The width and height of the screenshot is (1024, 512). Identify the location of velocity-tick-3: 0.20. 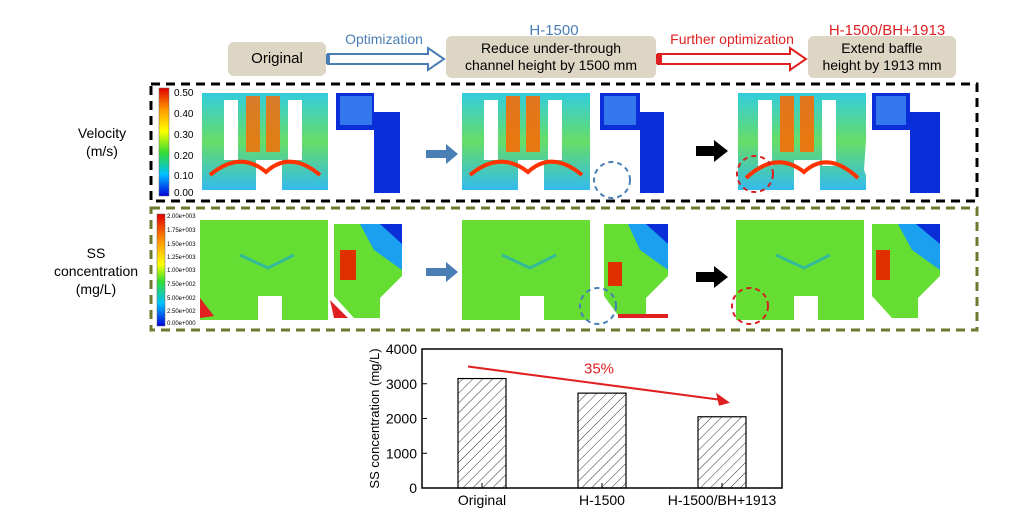
(184, 156).